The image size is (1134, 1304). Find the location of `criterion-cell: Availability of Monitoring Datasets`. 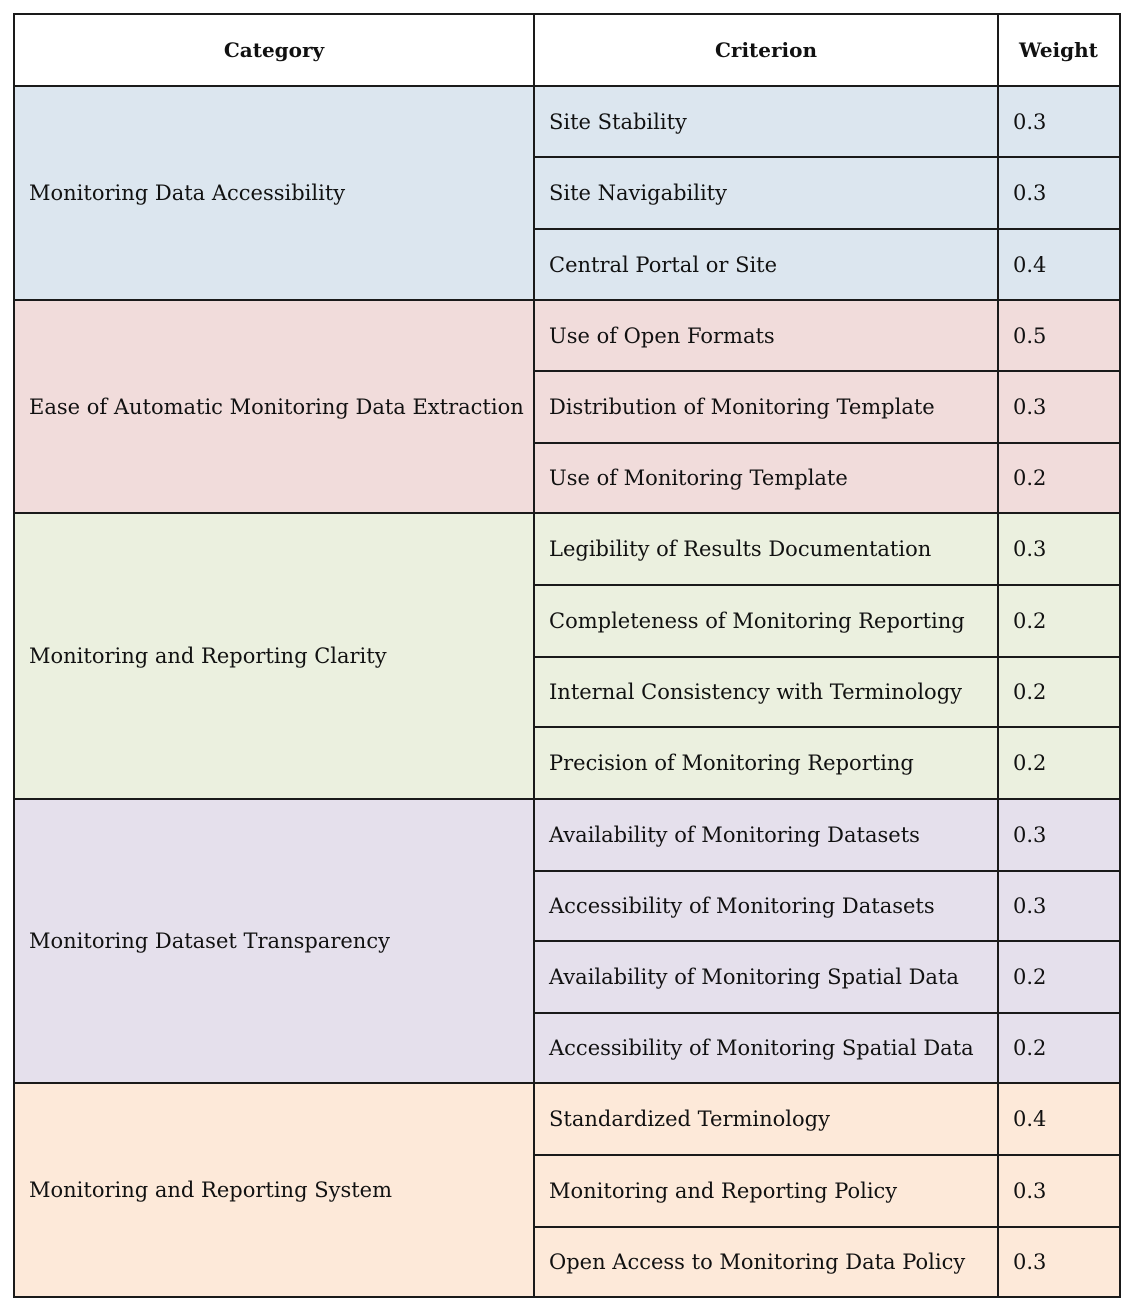

criterion-cell: Availability of Monitoring Datasets is located at coordinates (766, 835).